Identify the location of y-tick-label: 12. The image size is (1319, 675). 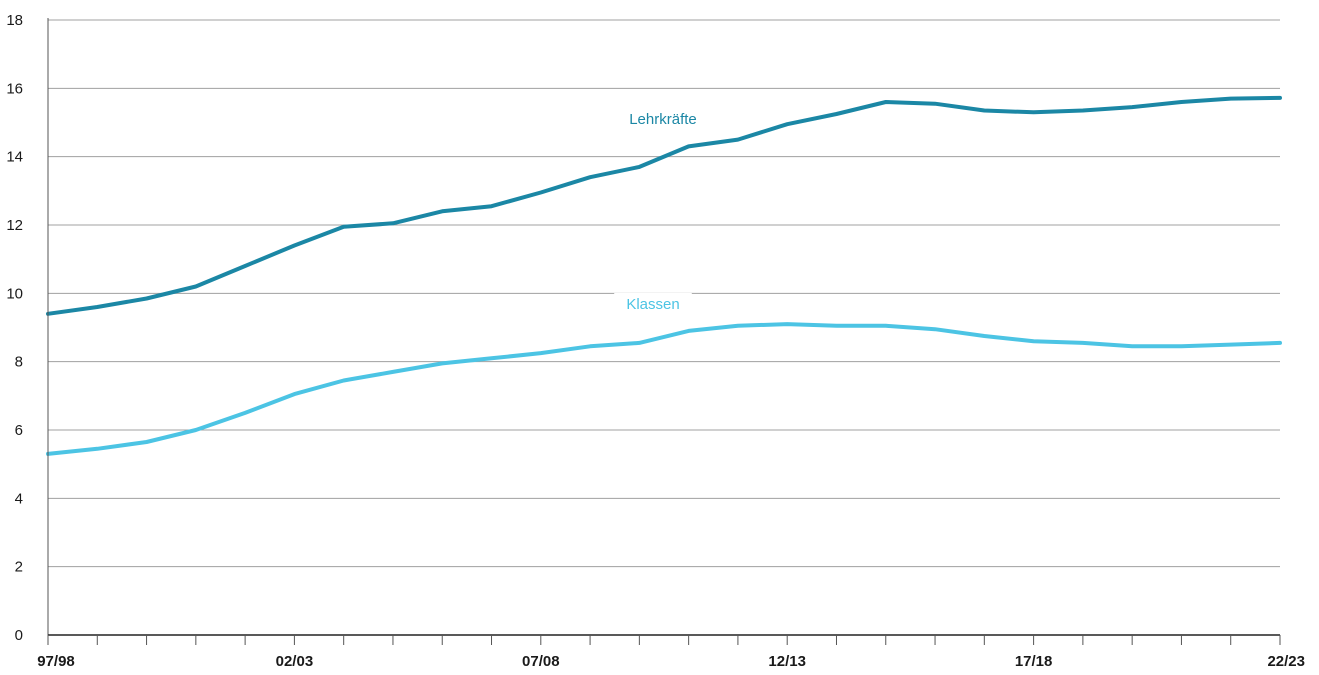
(14, 225).